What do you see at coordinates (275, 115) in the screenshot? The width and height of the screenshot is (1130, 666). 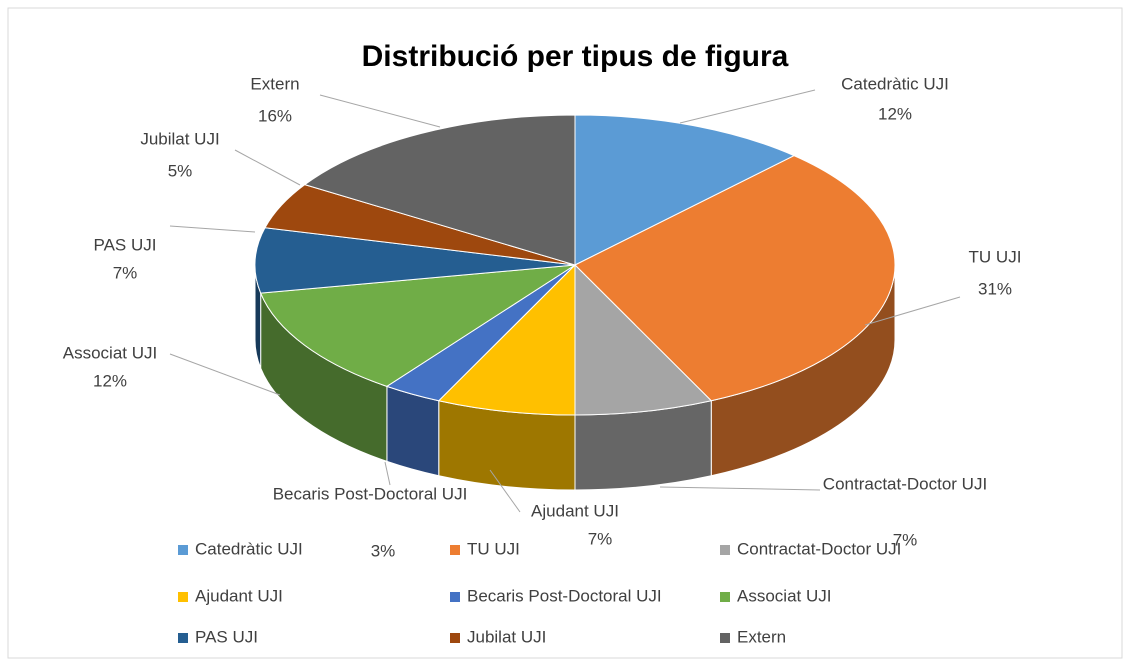 I see `data-label: 16%` at bounding box center [275, 115].